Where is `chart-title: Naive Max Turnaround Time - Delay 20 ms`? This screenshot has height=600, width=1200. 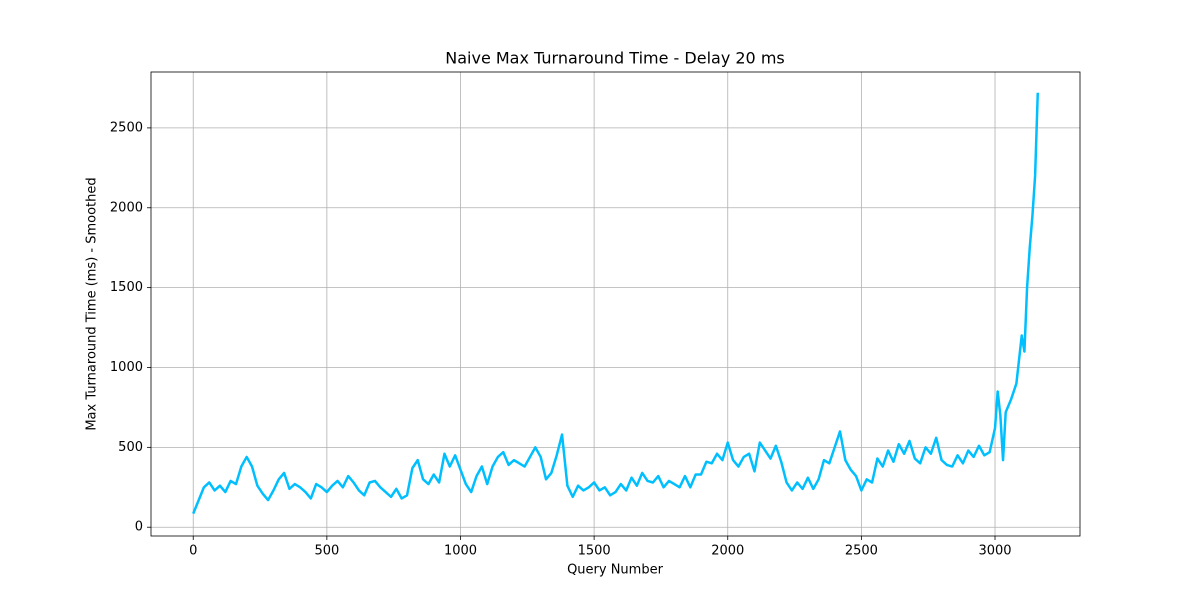 chart-title: Naive Max Turnaround Time - Delay 20 ms is located at coordinates (614, 58).